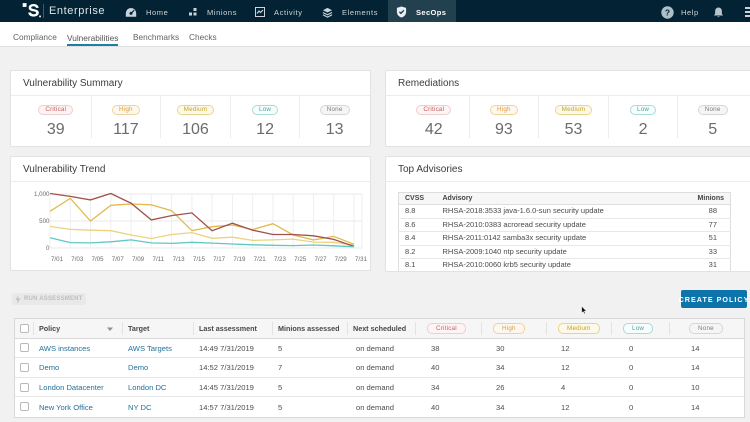 This screenshot has height=422, width=750. Describe the element at coordinates (42, 194) in the screenshot. I see `svg-text: 1,000` at that location.